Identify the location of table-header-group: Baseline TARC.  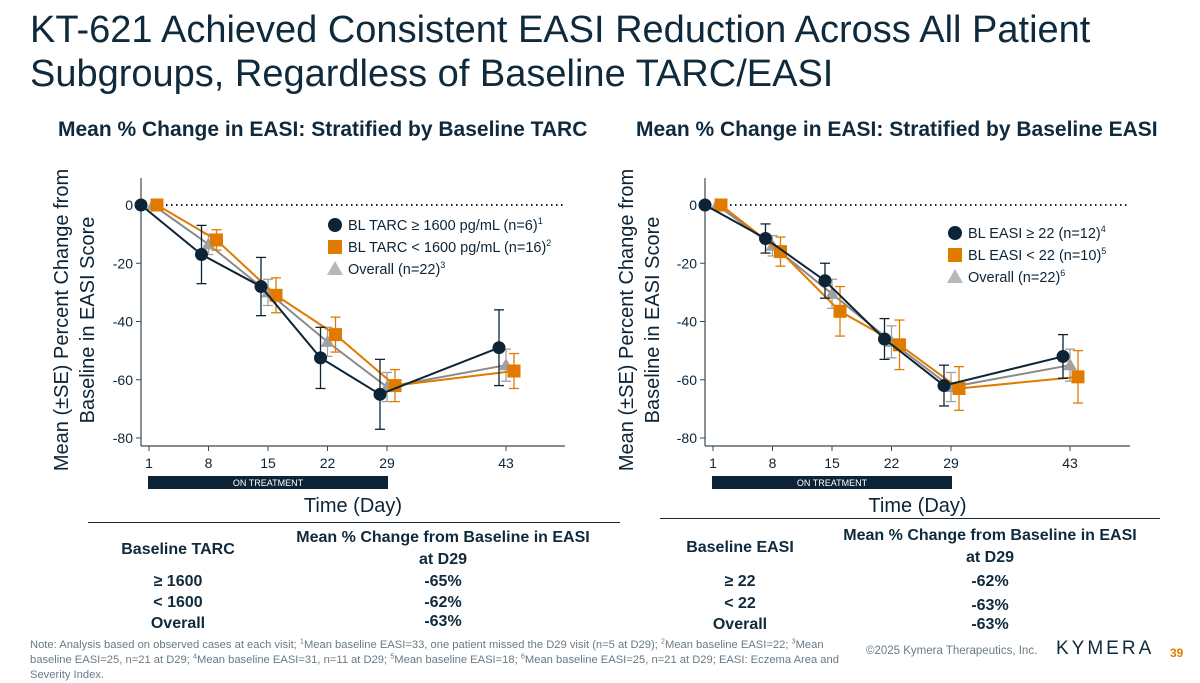
(178, 549).